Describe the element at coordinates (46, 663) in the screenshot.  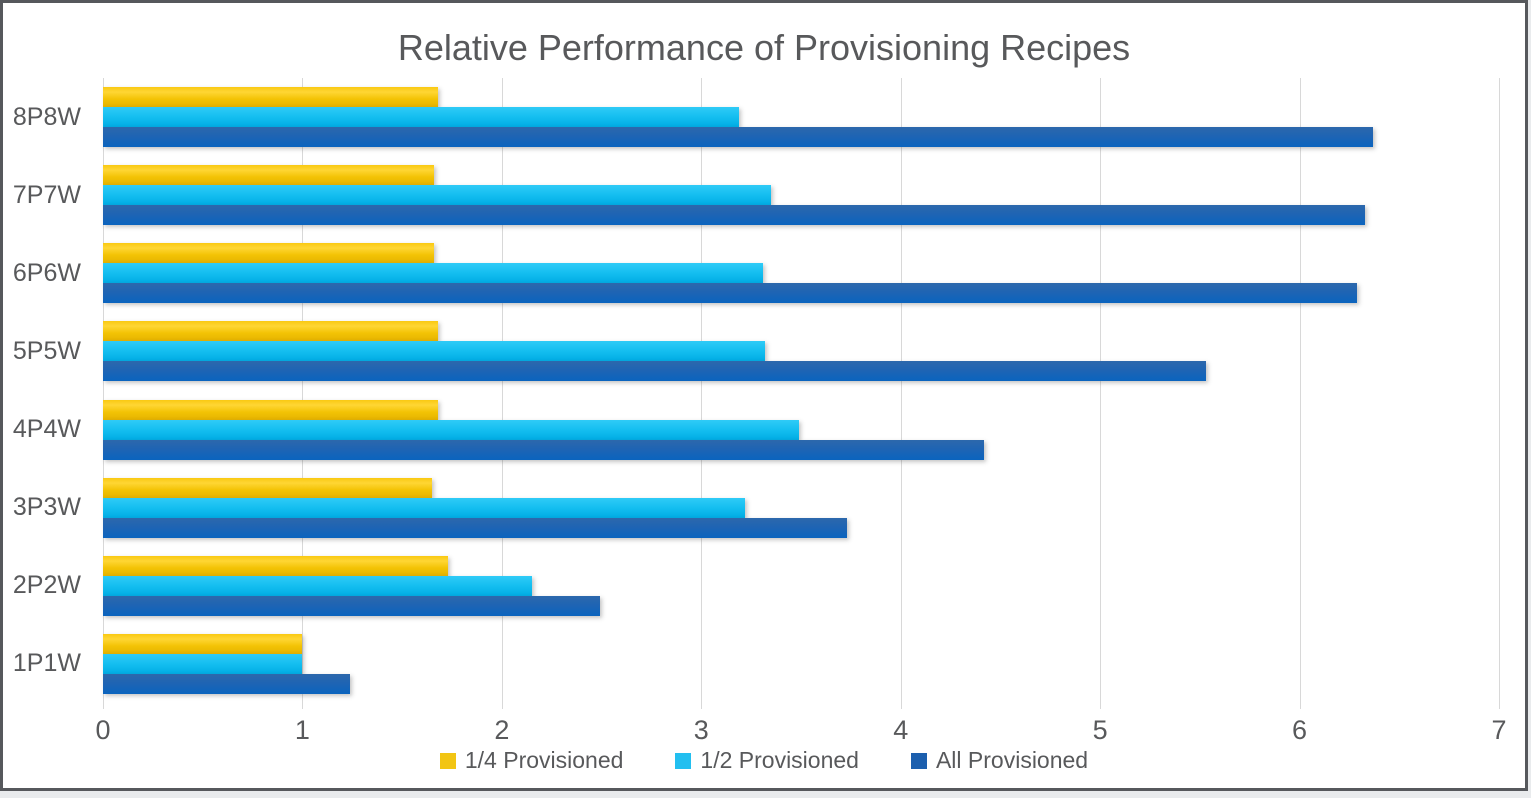
I see `category-label: 1P1W` at that location.